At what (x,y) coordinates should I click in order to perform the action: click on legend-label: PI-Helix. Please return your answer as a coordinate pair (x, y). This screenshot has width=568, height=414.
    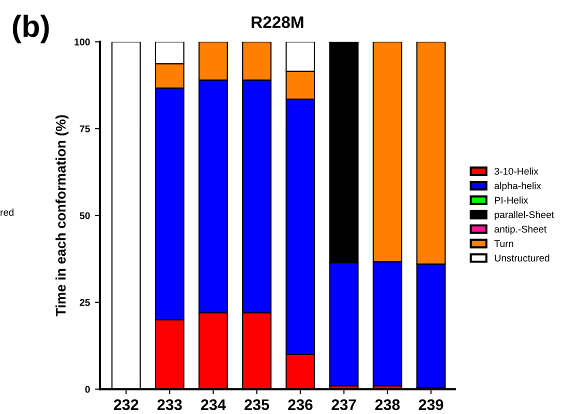
    Looking at the image, I should click on (511, 200).